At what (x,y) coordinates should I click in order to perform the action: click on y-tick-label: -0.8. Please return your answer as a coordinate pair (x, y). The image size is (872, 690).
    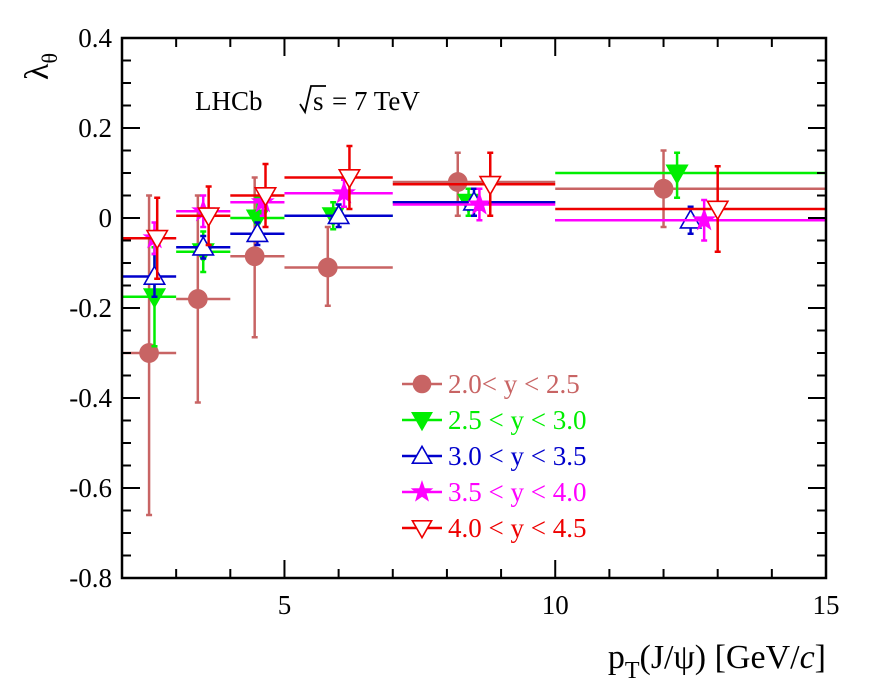
    Looking at the image, I should click on (90, 578).